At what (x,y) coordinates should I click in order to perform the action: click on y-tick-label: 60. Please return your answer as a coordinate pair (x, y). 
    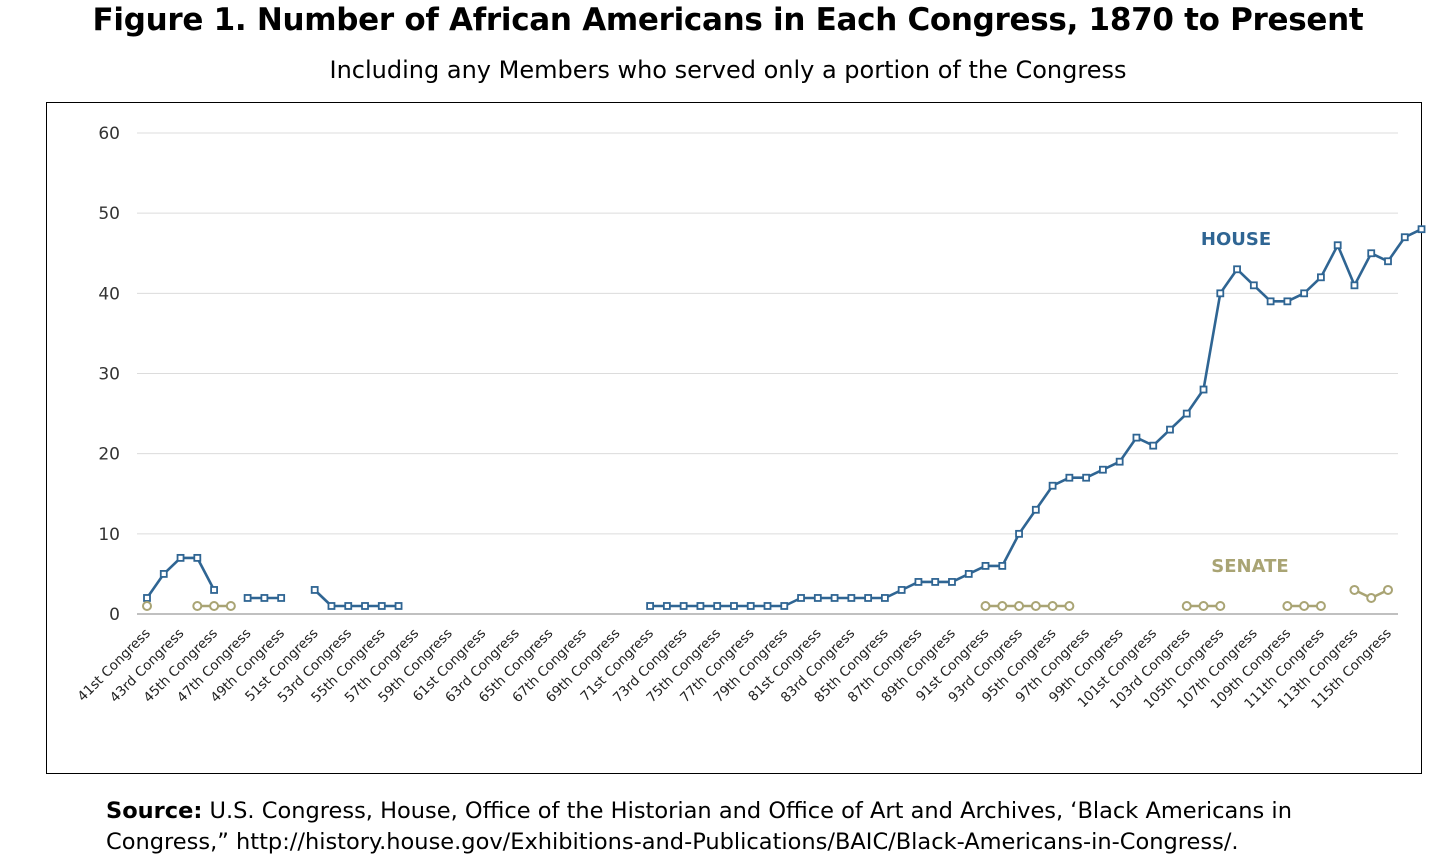
    Looking at the image, I should click on (109, 134).